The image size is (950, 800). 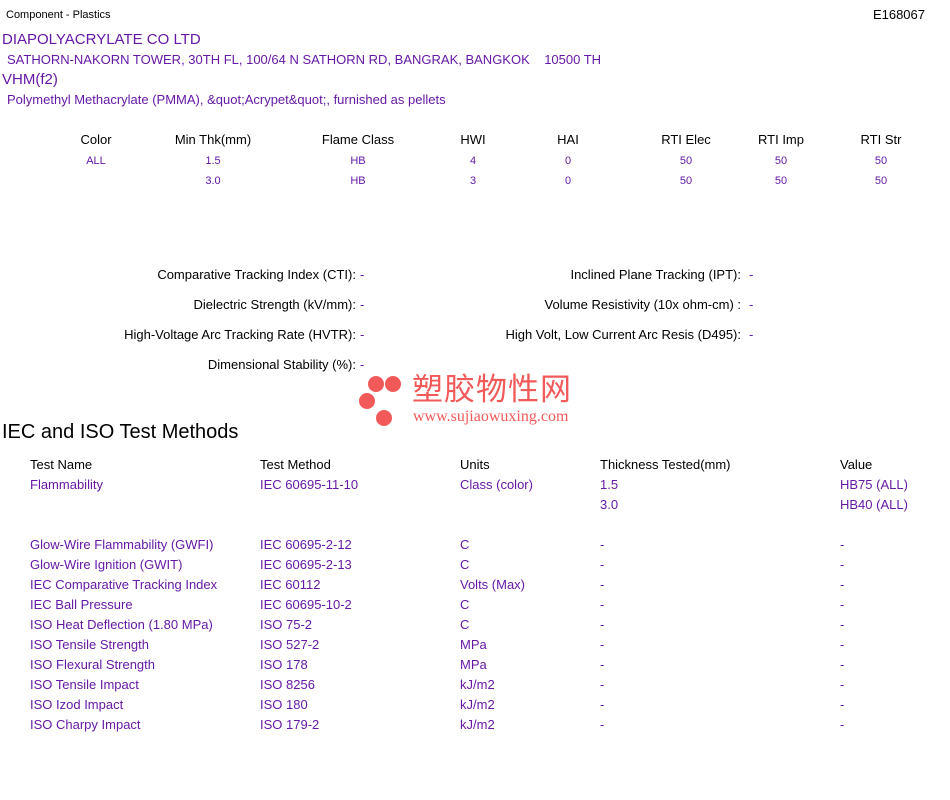 What do you see at coordinates (106, 564) in the screenshot?
I see `iec-cell: Glow-Wire Ignition (GWIT)` at bounding box center [106, 564].